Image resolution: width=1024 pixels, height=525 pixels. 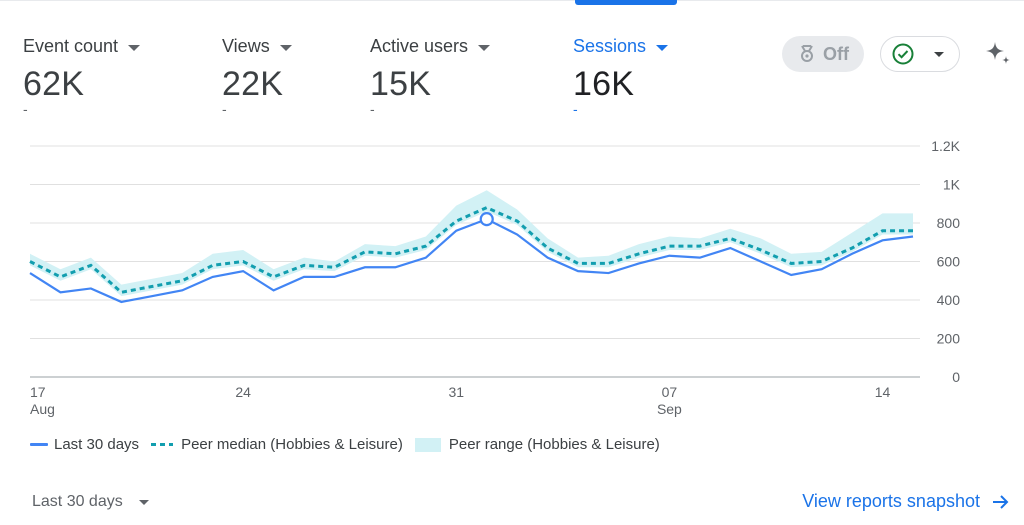 I want to click on divider, so click(x=512, y=0).